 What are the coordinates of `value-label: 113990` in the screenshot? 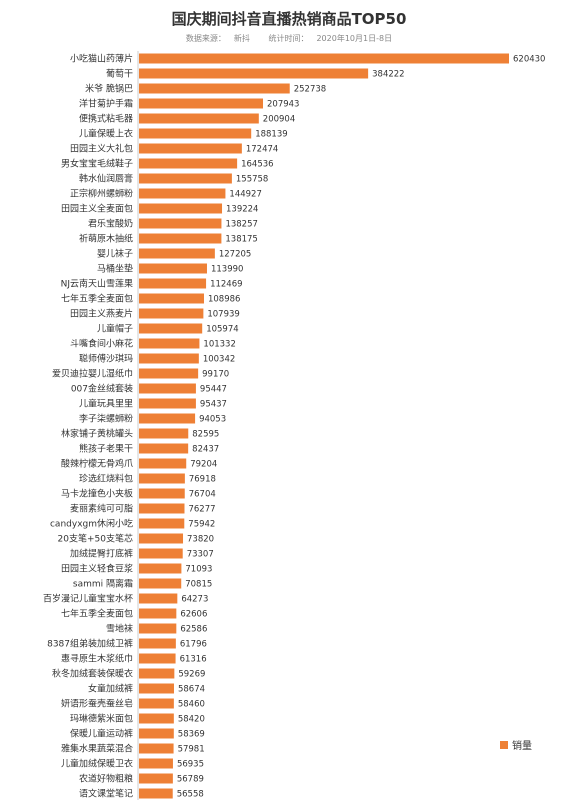 It's located at (227, 270).